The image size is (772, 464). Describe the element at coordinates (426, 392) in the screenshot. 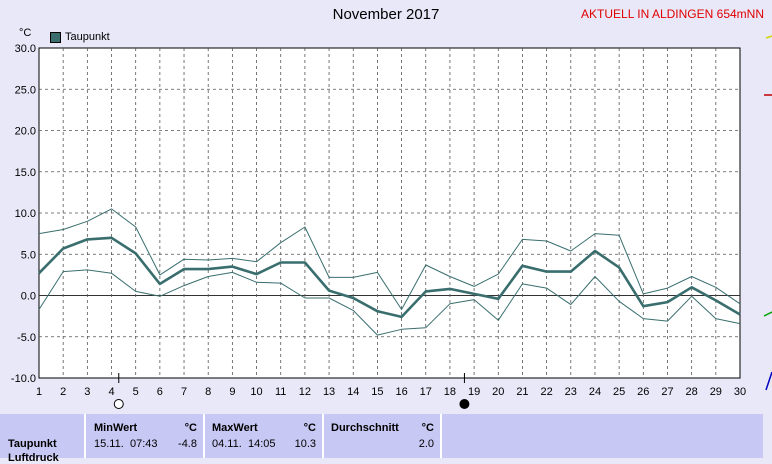

I see `x-tick-label: 17` at that location.